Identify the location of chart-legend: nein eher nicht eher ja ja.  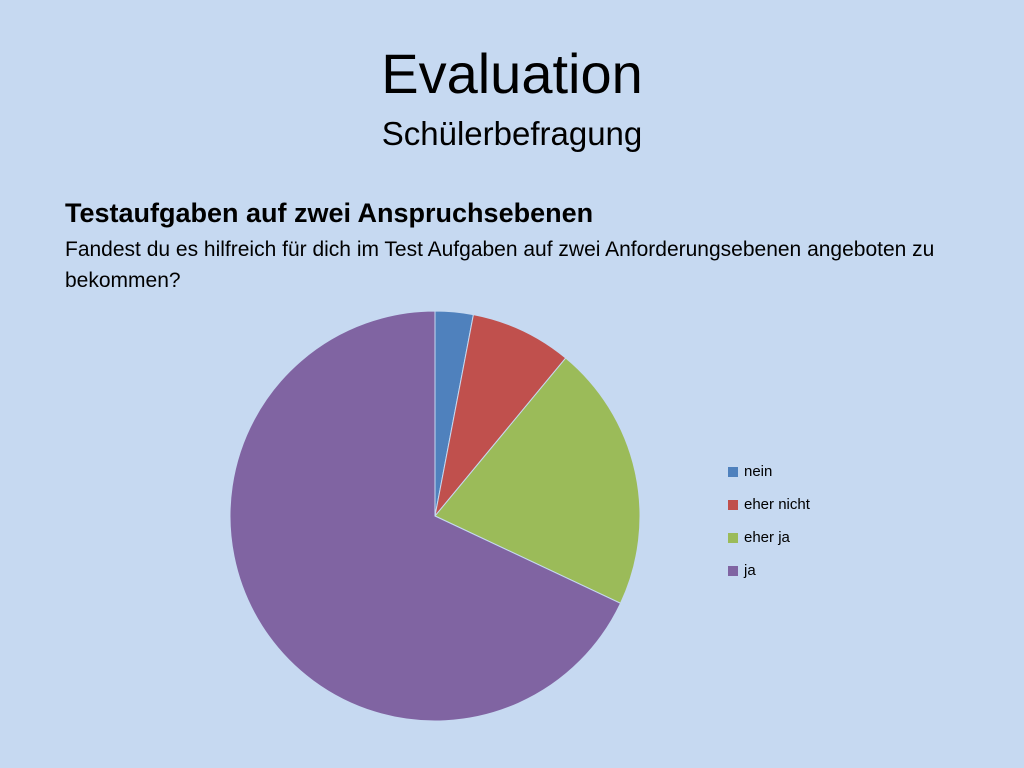
(769, 521).